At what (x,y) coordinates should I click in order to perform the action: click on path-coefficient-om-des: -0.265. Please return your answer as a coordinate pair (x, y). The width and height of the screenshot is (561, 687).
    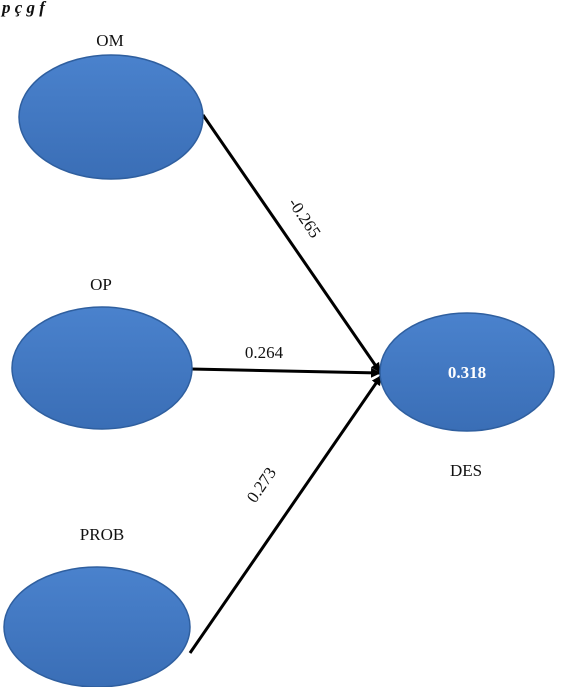
    Looking at the image, I should click on (304, 217).